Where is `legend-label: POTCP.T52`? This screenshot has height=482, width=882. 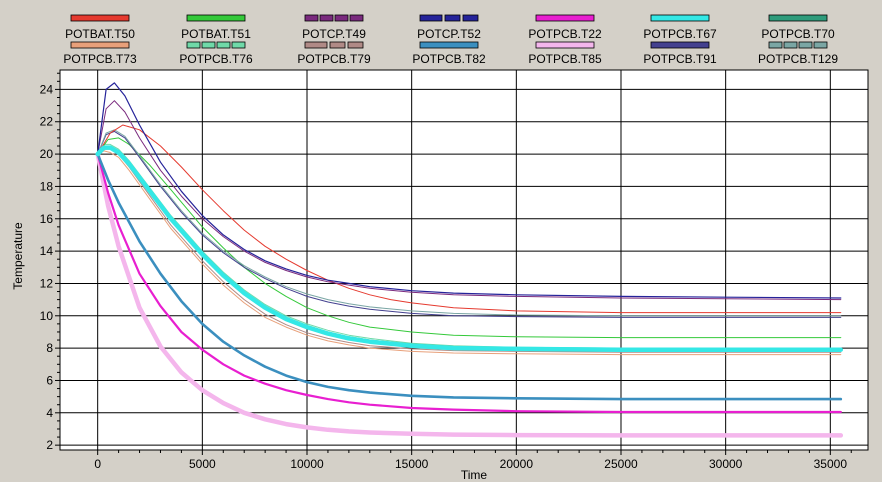 legend-label: POTCP.T52 is located at coordinates (449, 34).